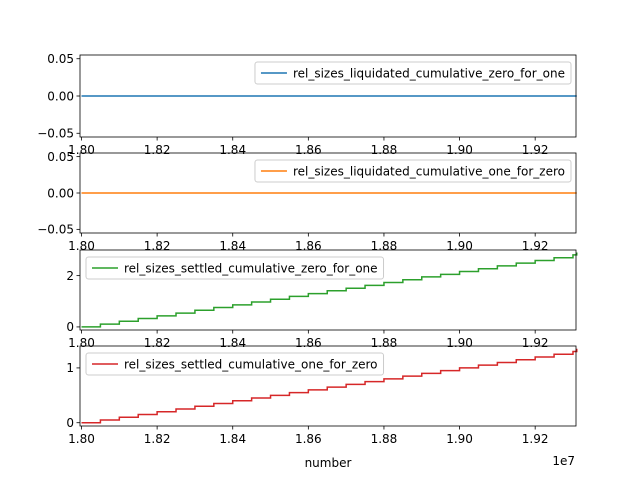 This screenshot has width=640, height=480. Describe the element at coordinates (563, 461) in the screenshot. I see `x-axis-offset-label: 1e7` at that location.